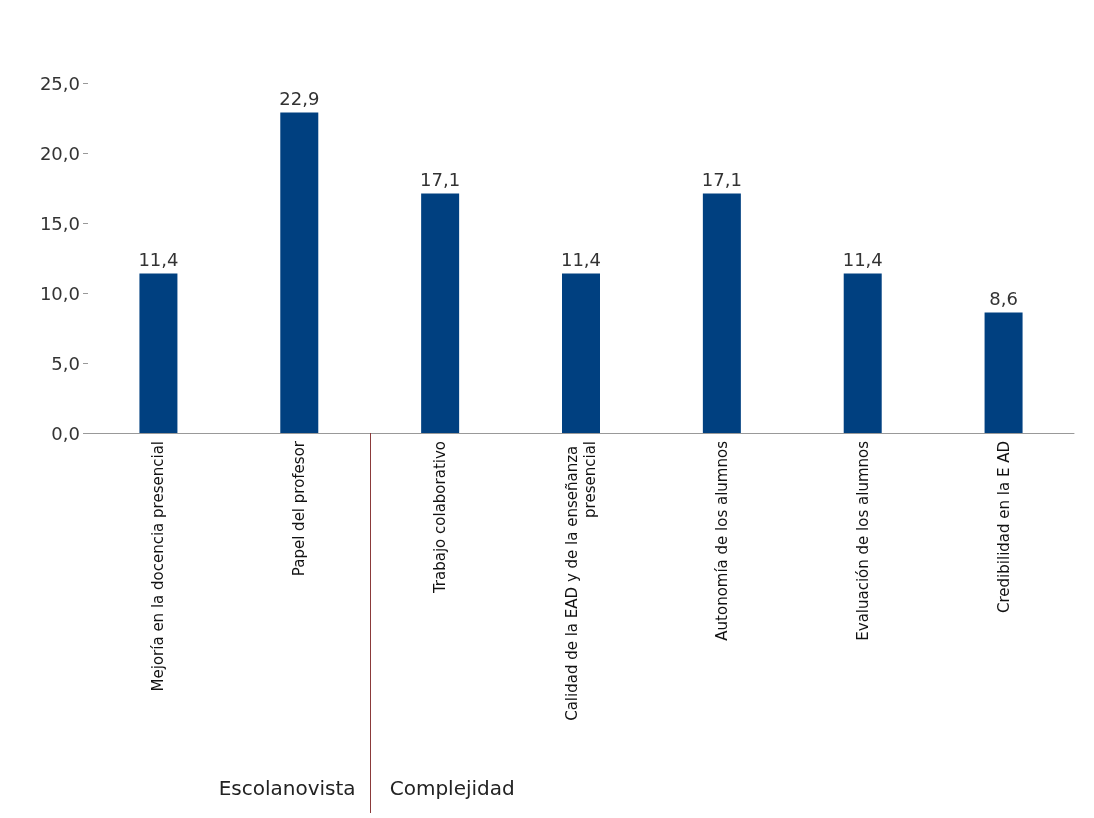  Describe the element at coordinates (299, 508) in the screenshot. I see `x-tick-label: Papel del profesor` at that location.